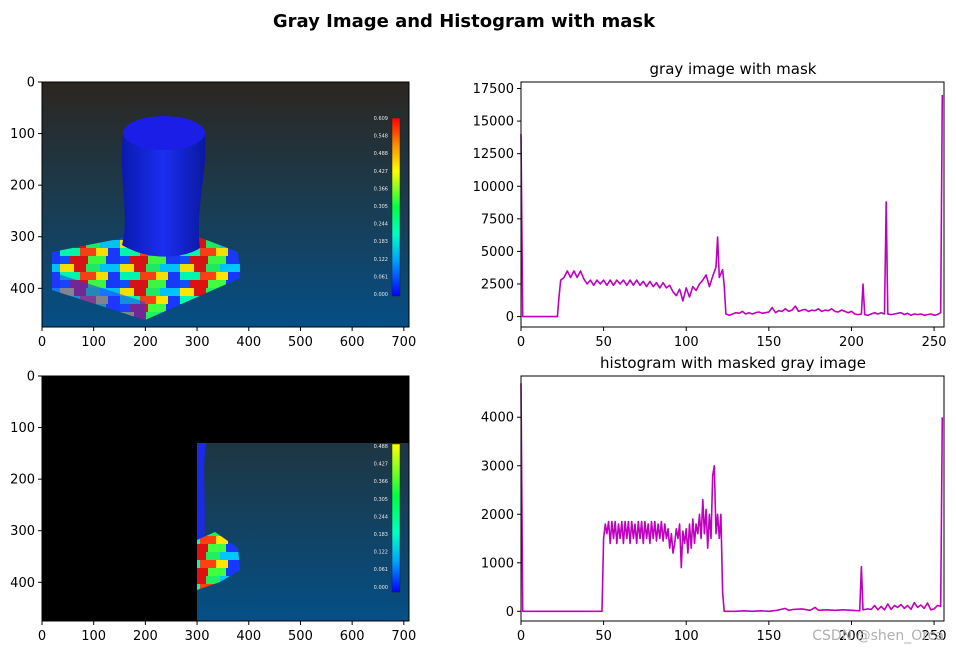  I want to click on y-tick-label: 10000, so click(493, 187).